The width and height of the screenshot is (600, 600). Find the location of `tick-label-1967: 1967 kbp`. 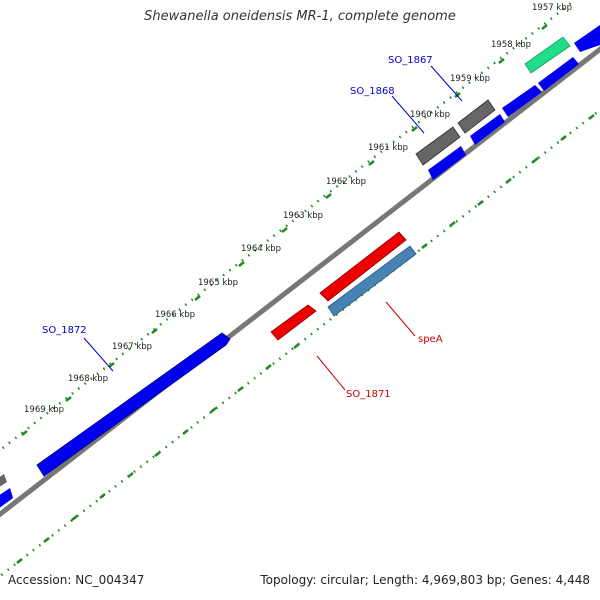

tick-label-1967: 1967 kbp is located at coordinates (132, 347).